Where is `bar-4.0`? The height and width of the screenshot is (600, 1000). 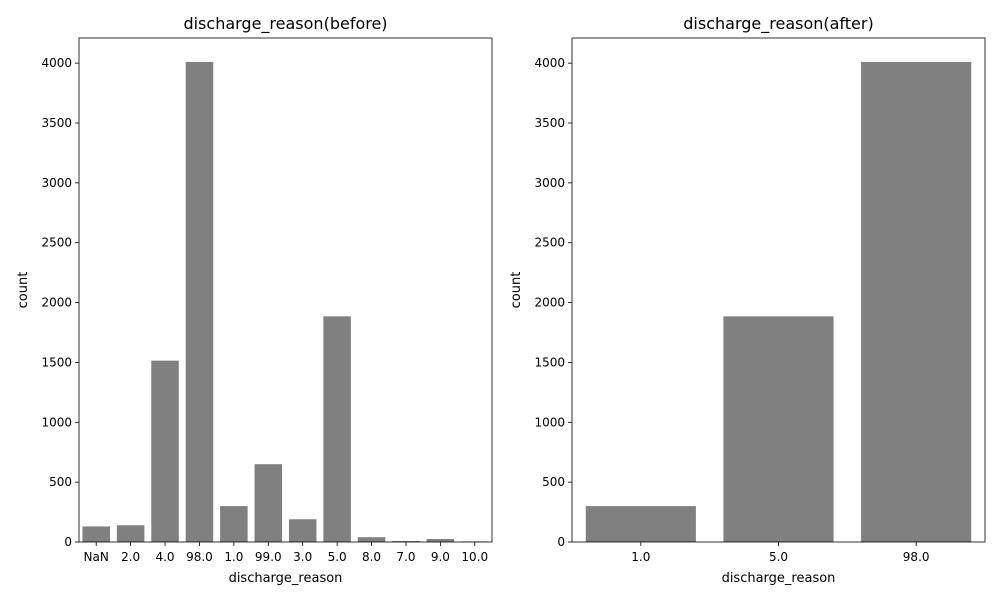 bar-4.0 is located at coordinates (165, 451).